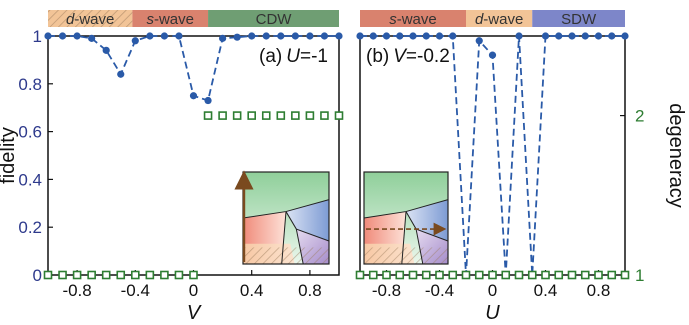 This screenshot has height=325, width=689. Describe the element at coordinates (314, 56) in the screenshot. I see `panel-value: =-1` at that location.